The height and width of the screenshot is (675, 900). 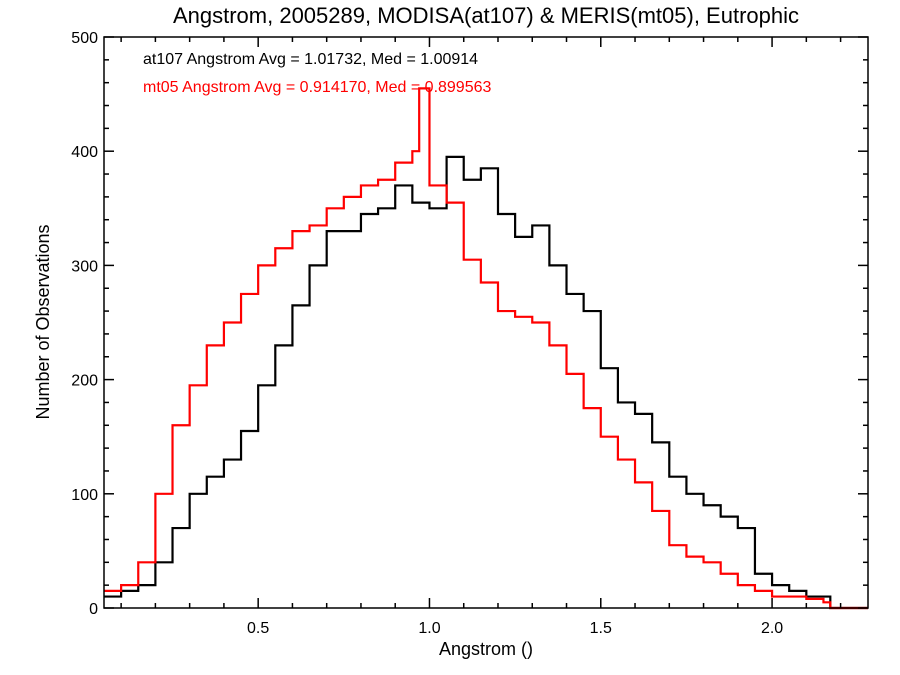 I want to click on x-tick-label: 1.5, so click(x=601, y=628).